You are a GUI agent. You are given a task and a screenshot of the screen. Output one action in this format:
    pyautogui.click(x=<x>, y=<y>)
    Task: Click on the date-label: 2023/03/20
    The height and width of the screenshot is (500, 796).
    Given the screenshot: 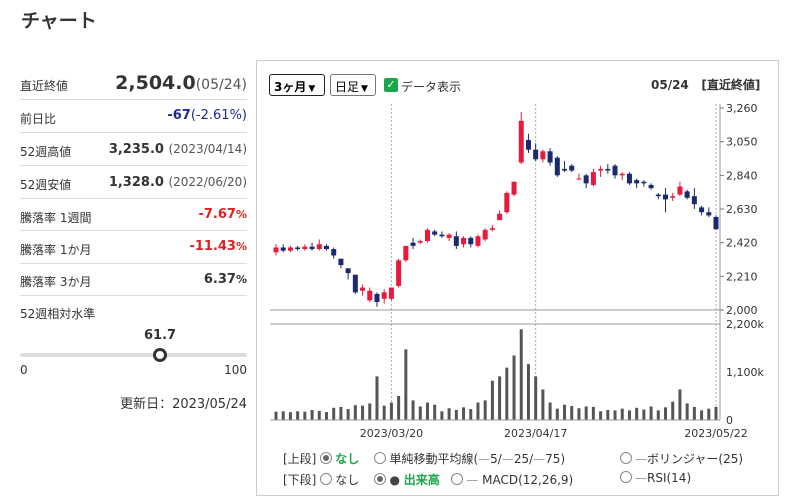 What is the action you would take?
    pyautogui.click(x=391, y=433)
    